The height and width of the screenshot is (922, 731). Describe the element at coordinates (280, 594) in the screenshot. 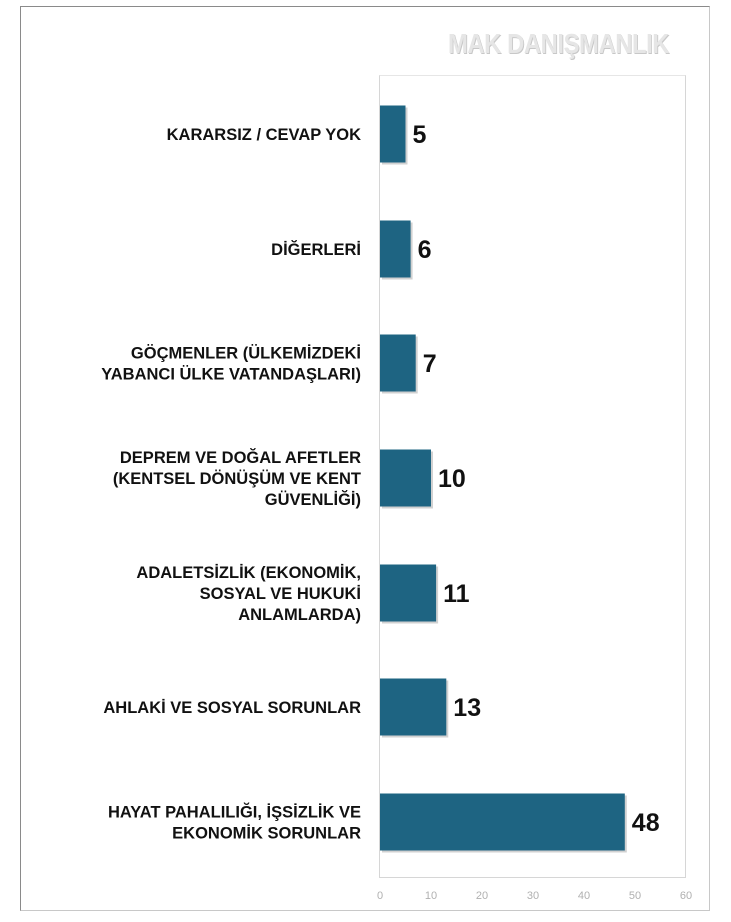

I see `category-label: SOSYAL VE HUKUKİ` at that location.